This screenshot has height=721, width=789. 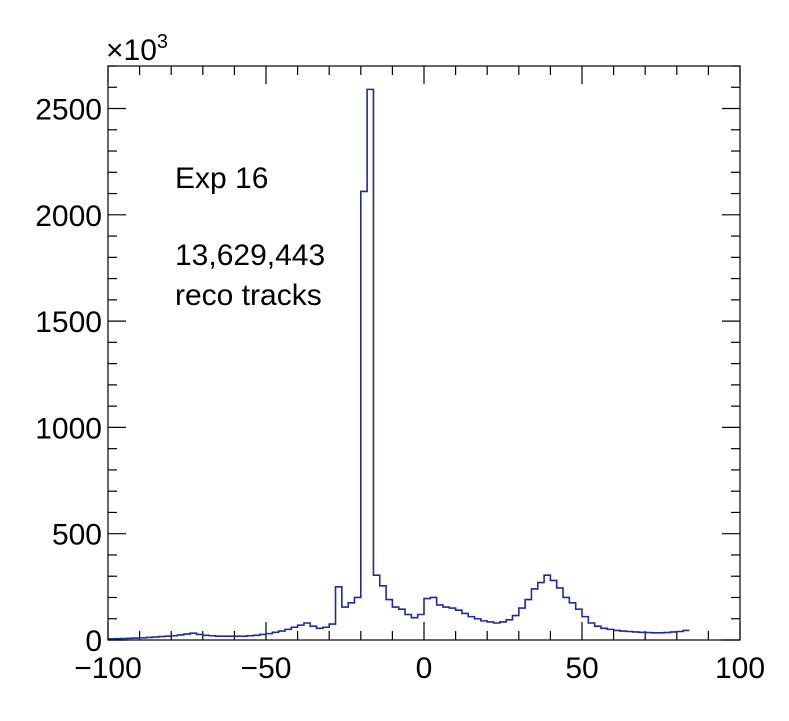 What do you see at coordinates (424, 668) in the screenshot?
I see `x-tick-label: 0` at bounding box center [424, 668].